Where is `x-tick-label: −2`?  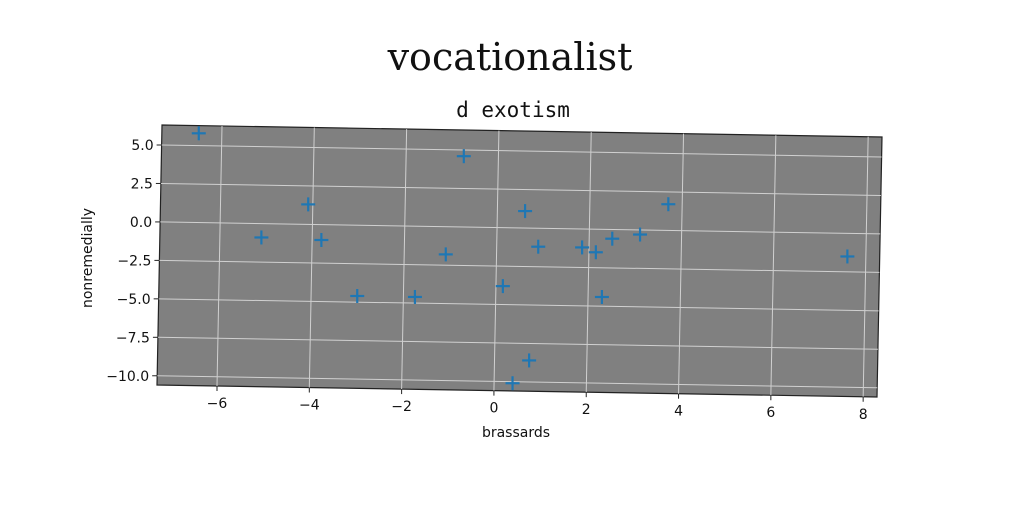 x-tick-label: −2 is located at coordinates (401, 407).